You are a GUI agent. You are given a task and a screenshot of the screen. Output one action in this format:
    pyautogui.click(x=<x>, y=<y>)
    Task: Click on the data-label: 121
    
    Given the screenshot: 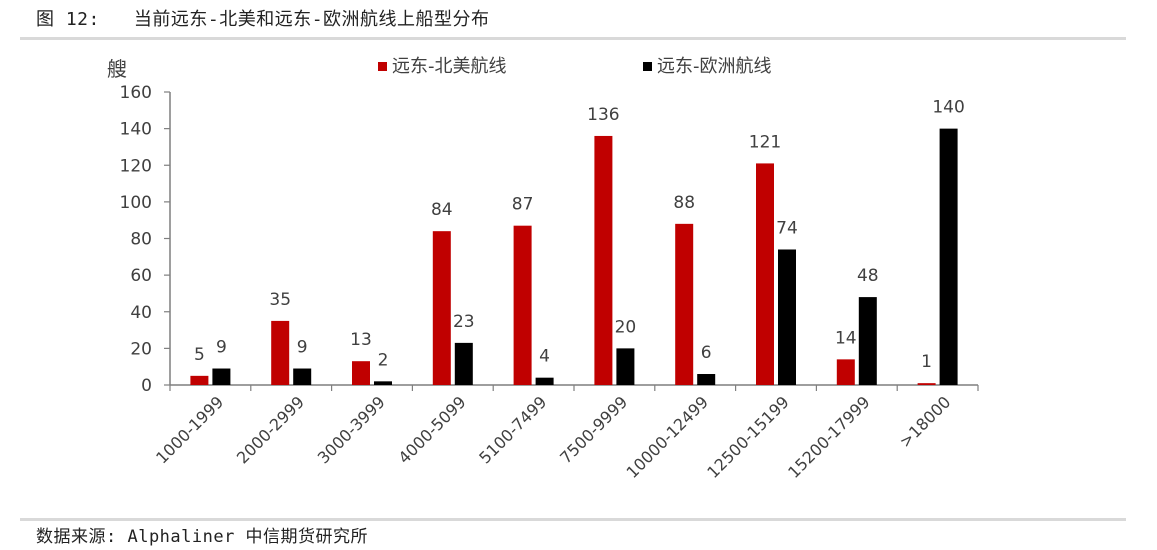 What is the action you would take?
    pyautogui.click(x=765, y=142)
    